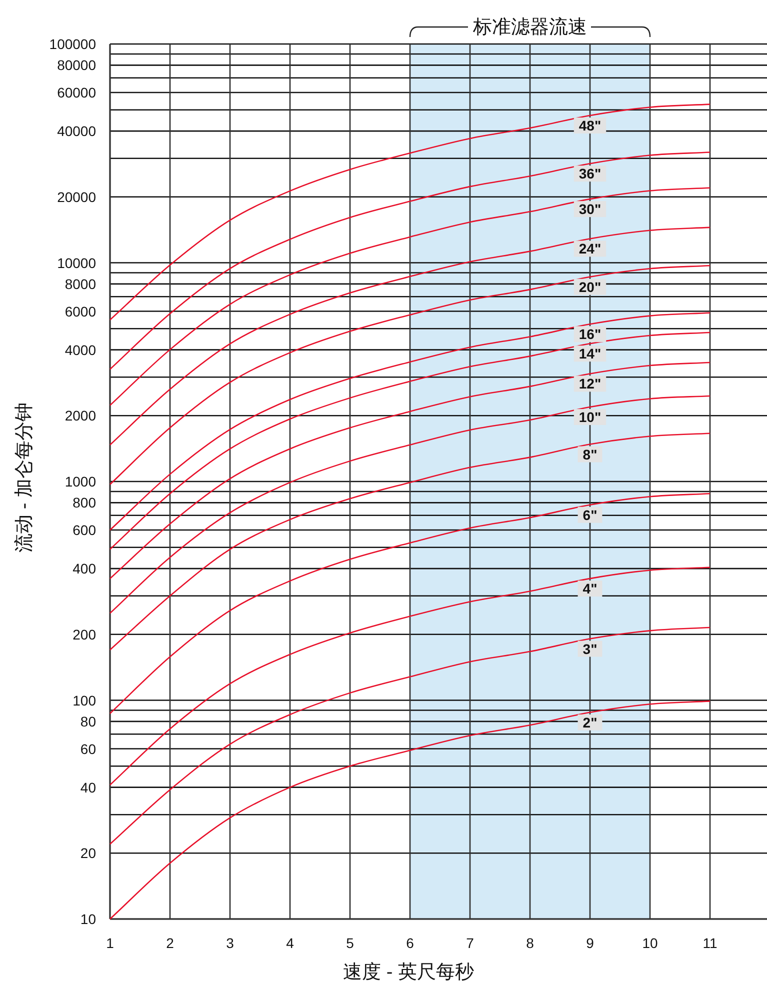 This screenshot has width=767, height=984. What do you see at coordinates (170, 943) in the screenshot?
I see `x-tick-label: 2` at bounding box center [170, 943].